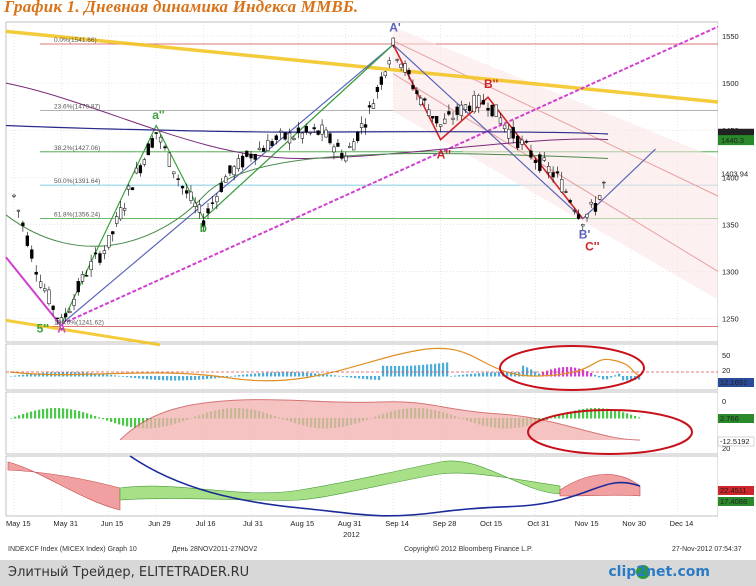 The image size is (756, 586). What do you see at coordinates (77, 148) in the screenshot?
I see `fib-label: 38.2%(1427.06)` at bounding box center [77, 148].